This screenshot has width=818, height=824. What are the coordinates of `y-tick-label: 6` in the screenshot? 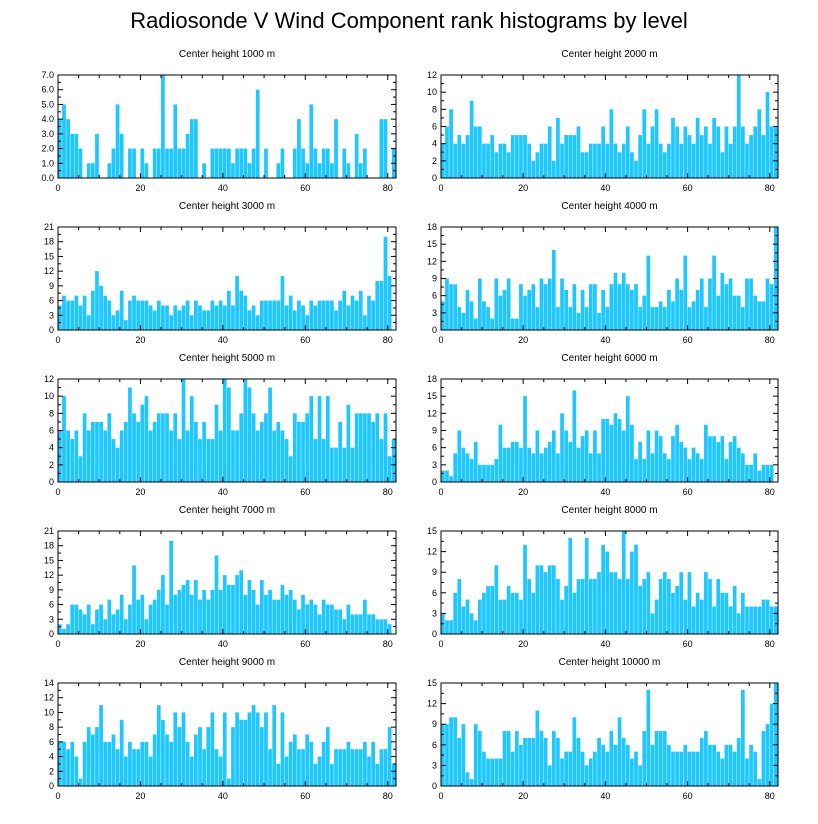 It's located at (434, 593).